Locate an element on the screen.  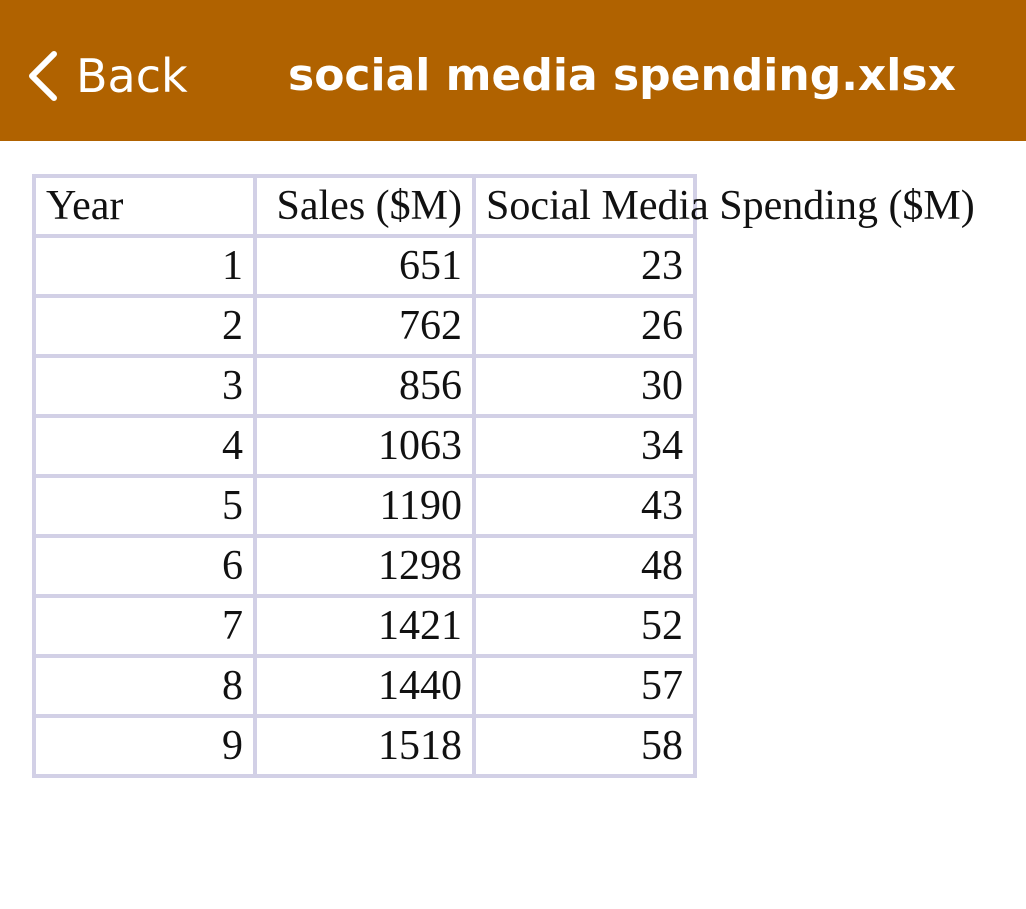
table-row: 8 1440 57 is located at coordinates (364, 686).